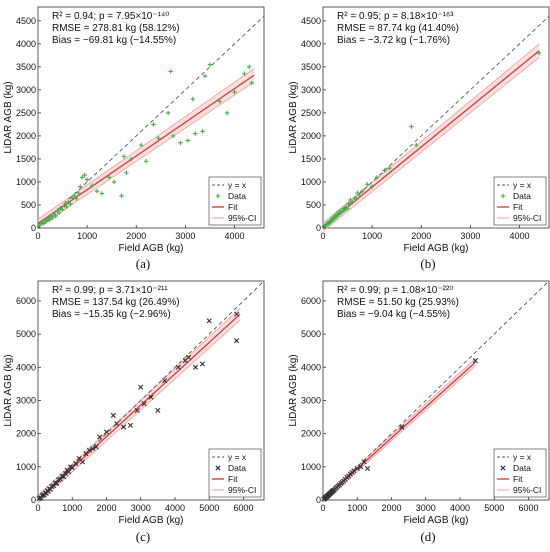 This screenshot has height=552, width=550. I want to click on stats-line: Bias = −9.04 kg (−4.55%), so click(393, 314).